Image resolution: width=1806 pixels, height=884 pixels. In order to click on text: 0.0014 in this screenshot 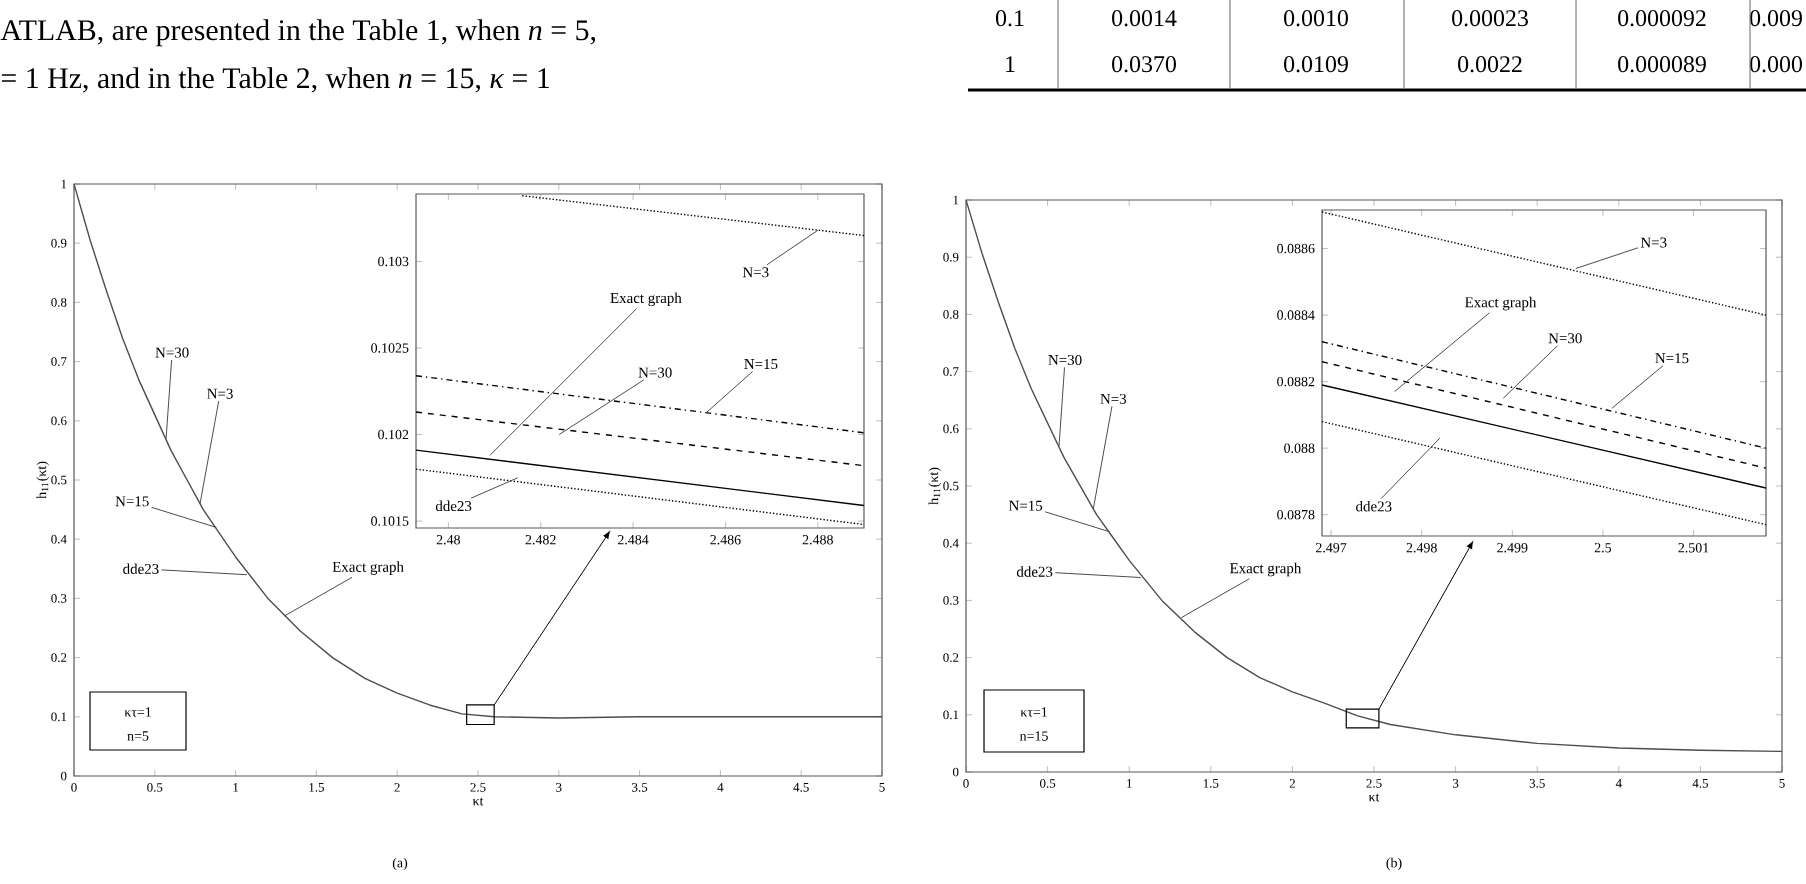, I will do `click(1144, 18)`.